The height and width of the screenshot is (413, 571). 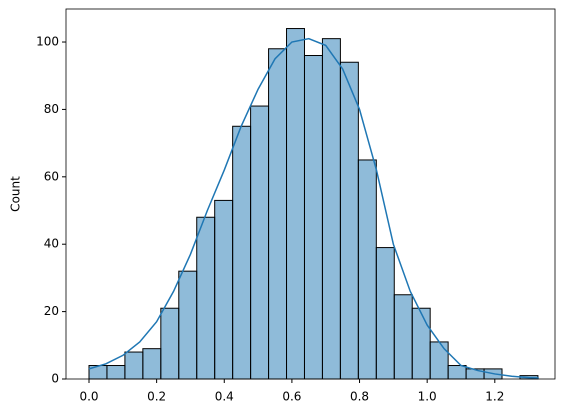 What do you see at coordinates (427, 397) in the screenshot?
I see `x-tick-label: 1.0` at bounding box center [427, 397].